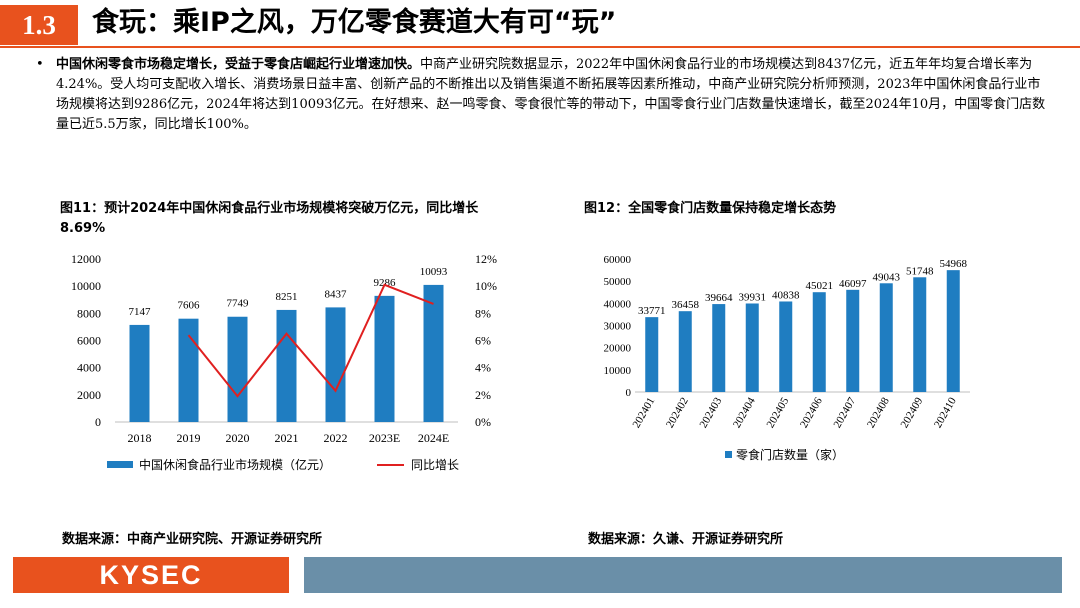 Image resolution: width=1080 pixels, height=608 pixels. I want to click on x-tick-label: 202402, so click(677, 413).